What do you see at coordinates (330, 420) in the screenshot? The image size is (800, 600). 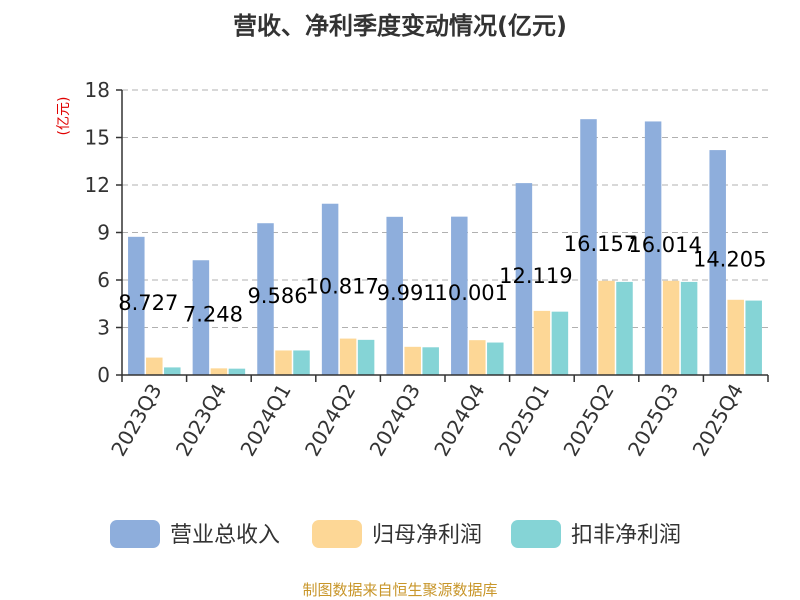 I see `x-tick-label: 2024Q2` at bounding box center [330, 420].